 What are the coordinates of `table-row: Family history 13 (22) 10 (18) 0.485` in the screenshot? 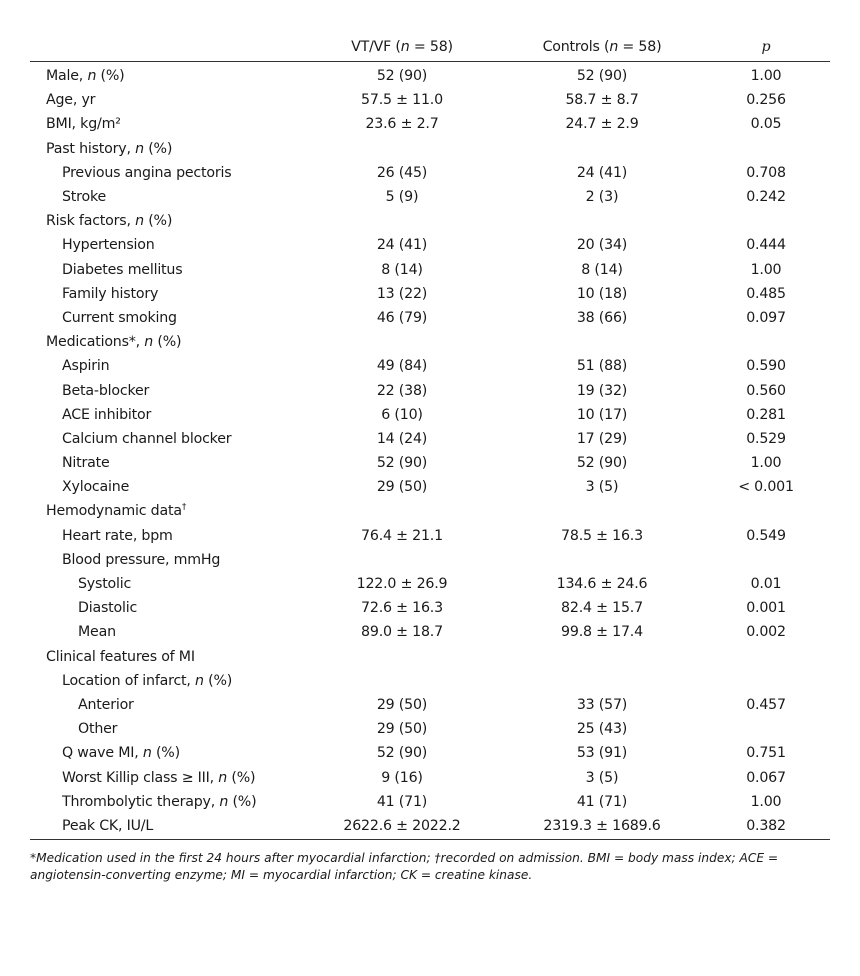 It's located at (430, 294).